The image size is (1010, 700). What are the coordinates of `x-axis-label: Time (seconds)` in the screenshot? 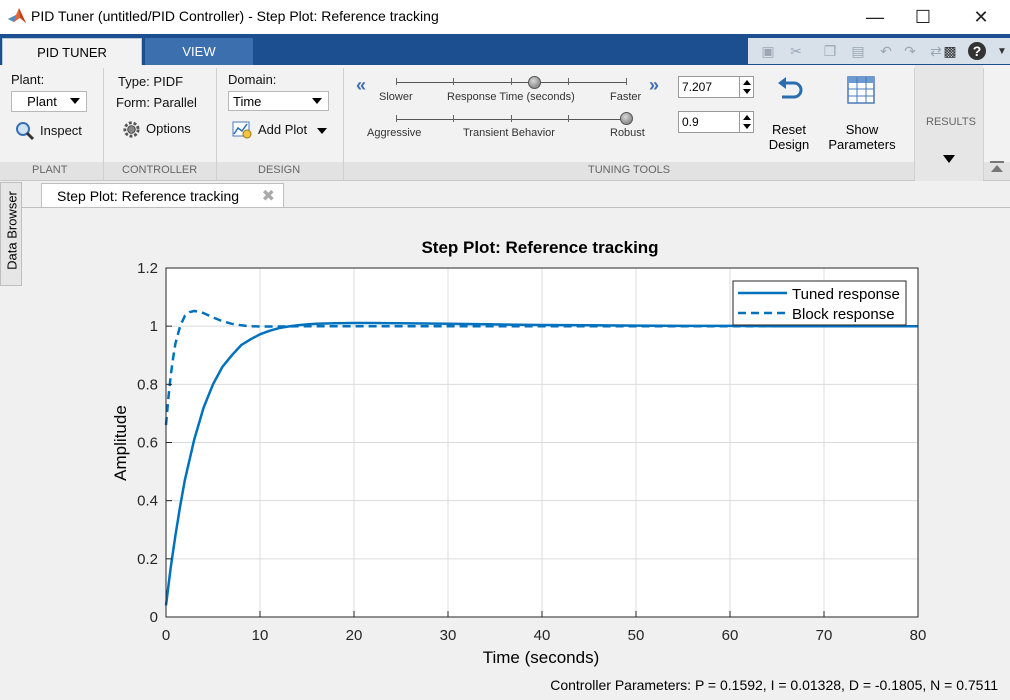 It's located at (541, 657).